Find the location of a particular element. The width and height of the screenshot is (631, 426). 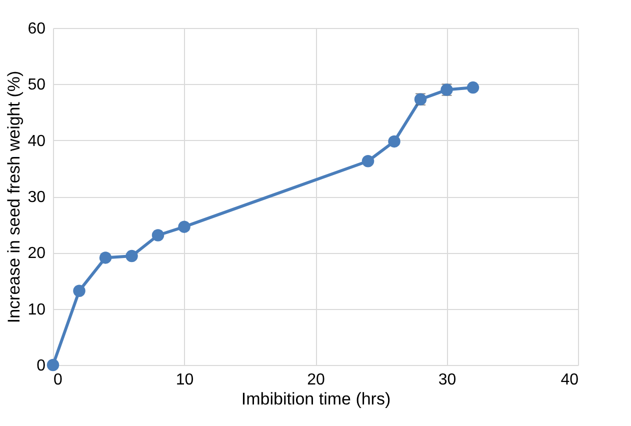

x-tick-label: 10 is located at coordinates (185, 380).